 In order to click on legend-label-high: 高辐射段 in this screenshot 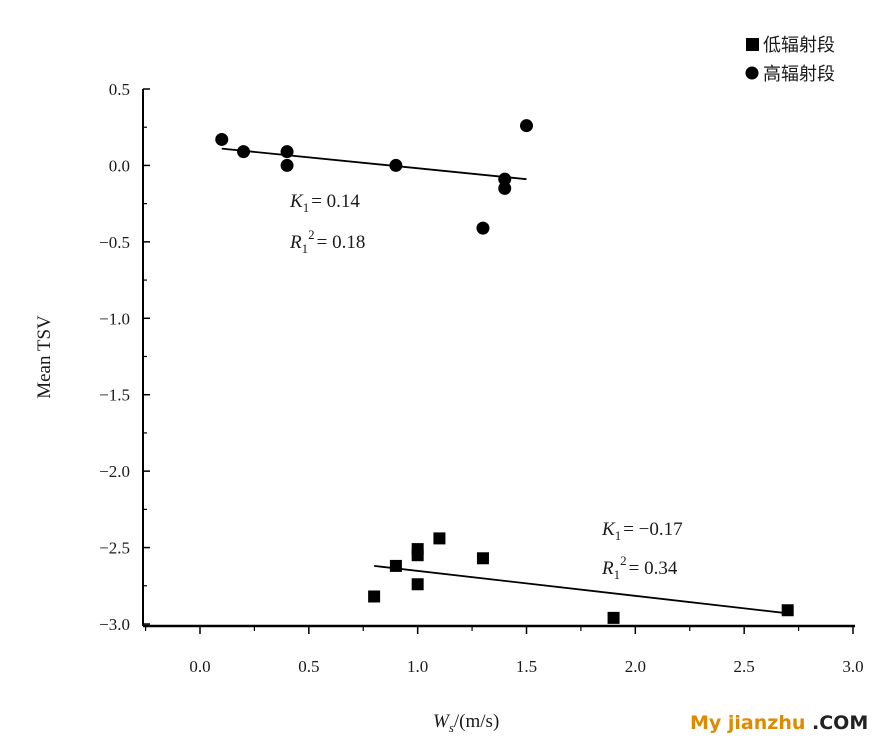, I will do `click(799, 74)`.